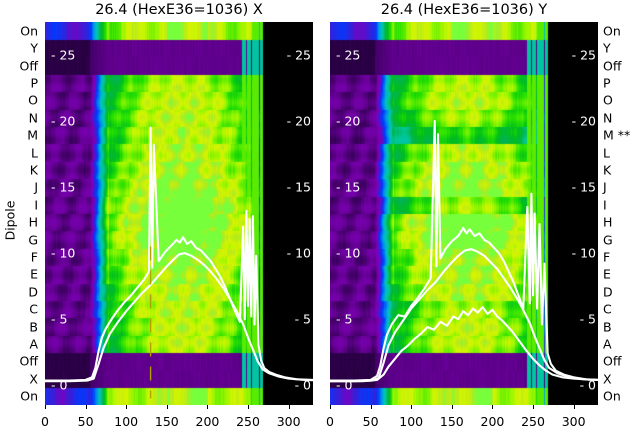 The image size is (640, 440). Describe the element at coordinates (10, 220) in the screenshot. I see `y-axis-label: Dipole` at that location.